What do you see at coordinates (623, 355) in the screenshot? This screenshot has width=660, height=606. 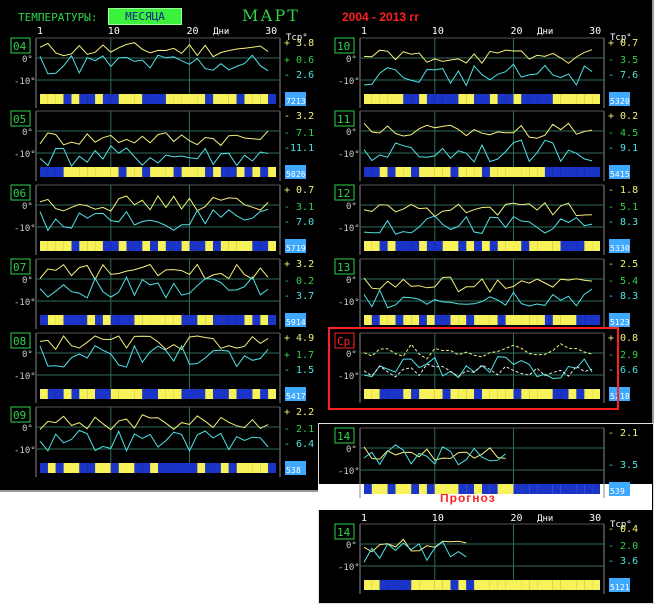 I see `value-mean: - 2.9` at bounding box center [623, 355].